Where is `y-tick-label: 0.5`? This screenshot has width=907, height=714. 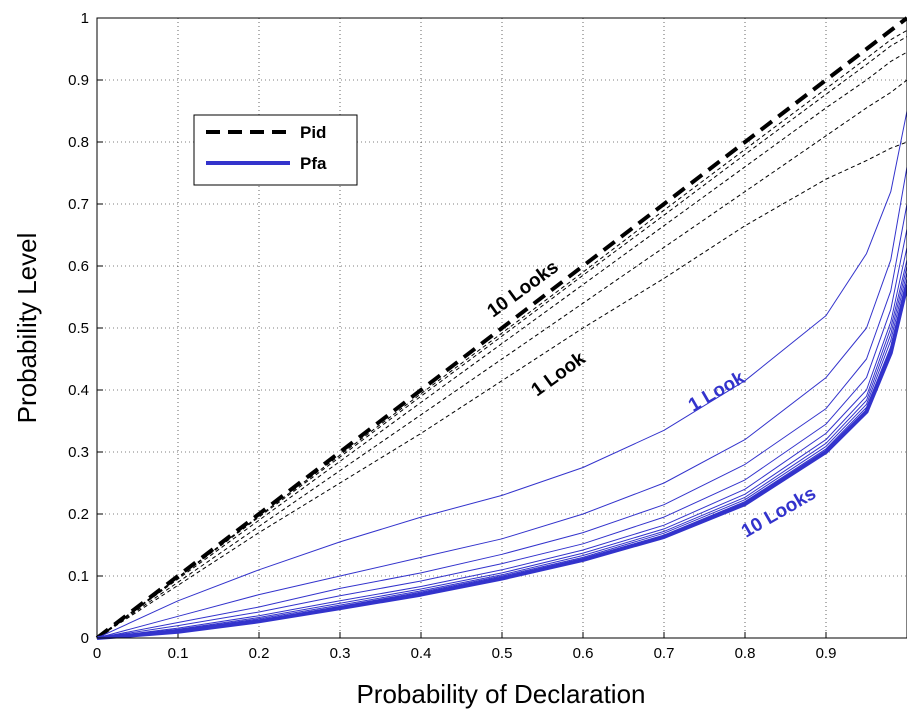 y-tick-label: 0.5 is located at coordinates (78, 328).